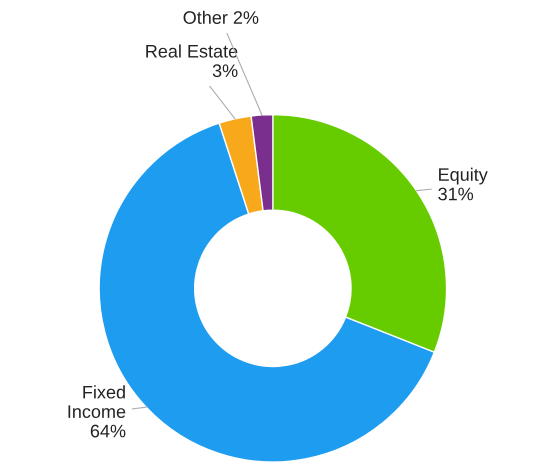  What do you see at coordinates (456, 194) in the screenshot?
I see `data-label: 31%` at bounding box center [456, 194].